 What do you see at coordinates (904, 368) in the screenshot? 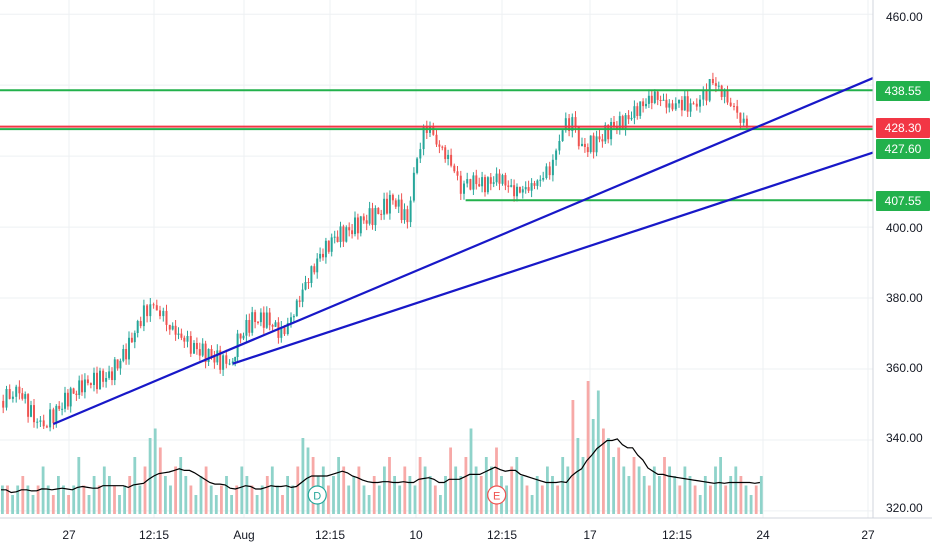
I see `y-tick-label: 360.00` at bounding box center [904, 368].